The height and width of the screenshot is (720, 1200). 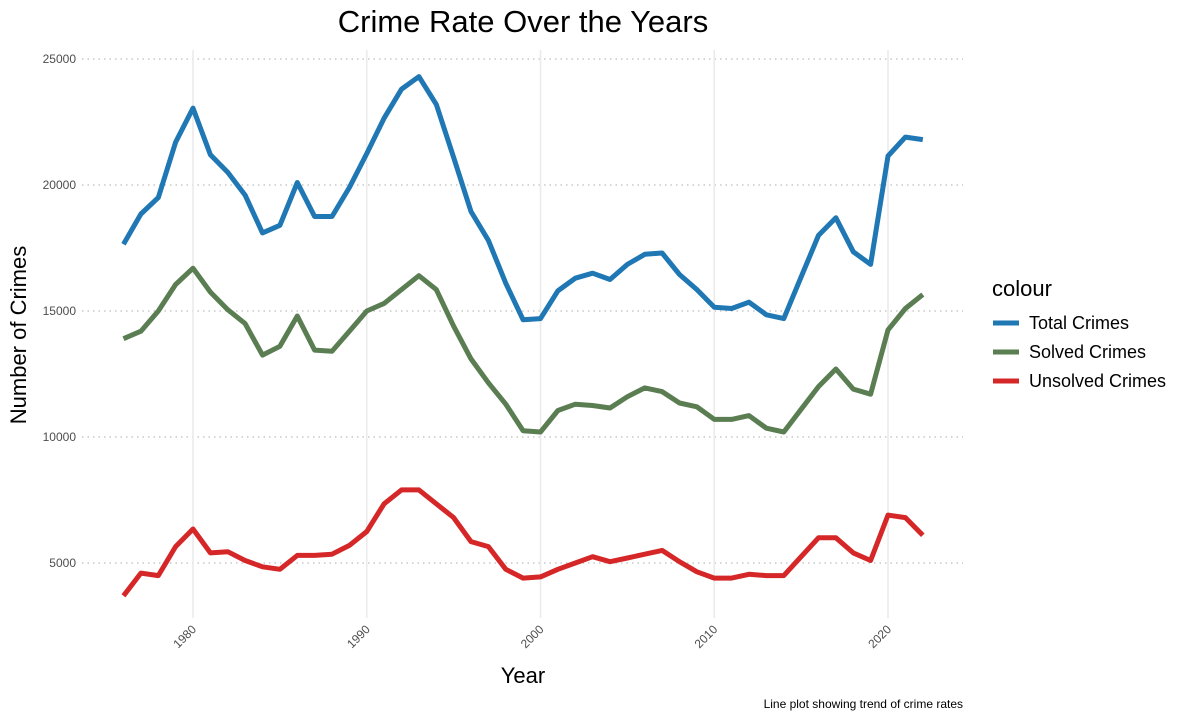 What do you see at coordinates (1087, 352) in the screenshot?
I see `legend-item-solved-crimes-label: Solved Crimes` at bounding box center [1087, 352].